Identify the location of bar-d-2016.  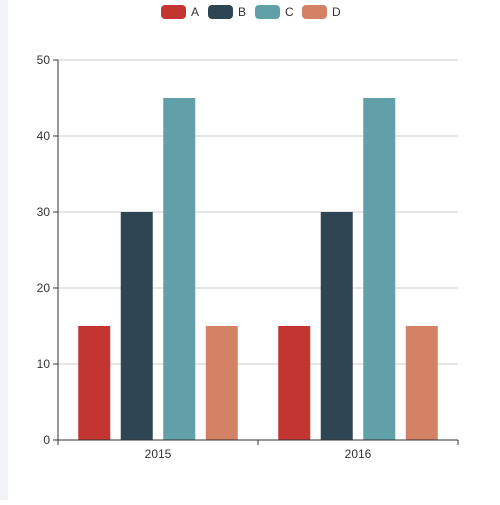
(421, 383).